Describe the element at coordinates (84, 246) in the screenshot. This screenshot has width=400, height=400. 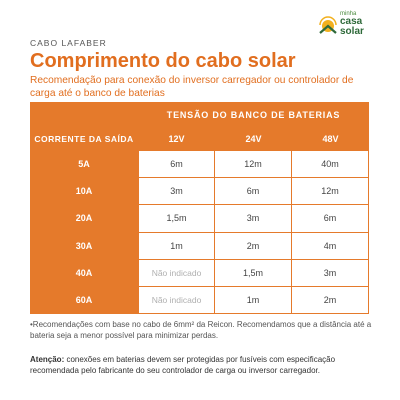
I see `current-cell: 30A` at that location.